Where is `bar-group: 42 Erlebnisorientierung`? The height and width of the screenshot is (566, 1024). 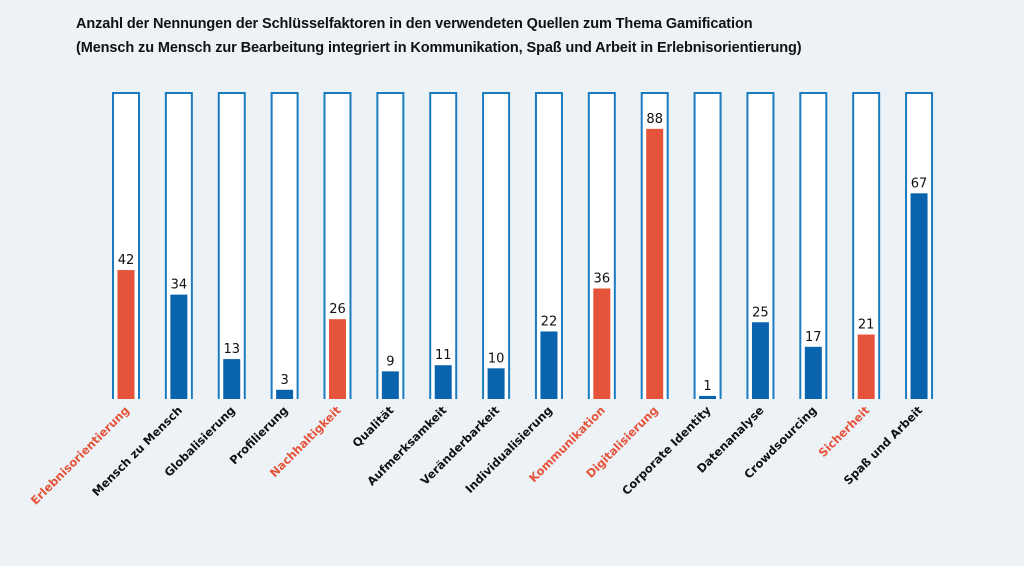
bar-group: 42 Erlebnisorientierung is located at coordinates (84, 300).